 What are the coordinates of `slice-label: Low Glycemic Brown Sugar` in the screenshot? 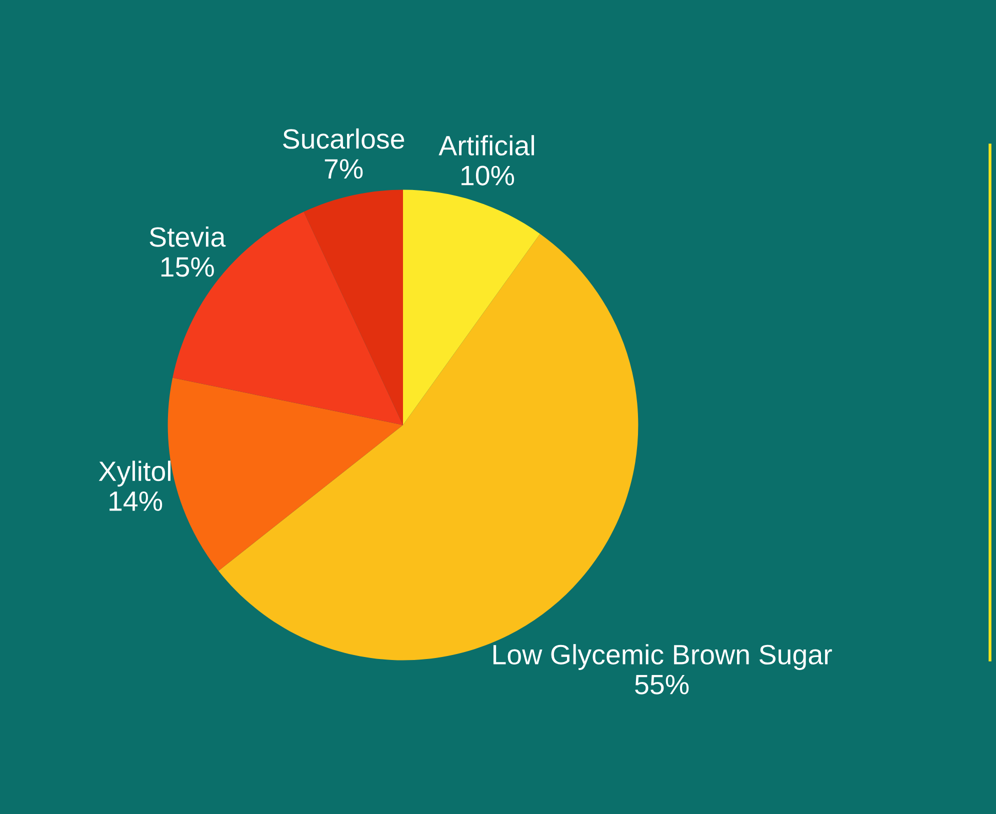 It's located at (662, 657).